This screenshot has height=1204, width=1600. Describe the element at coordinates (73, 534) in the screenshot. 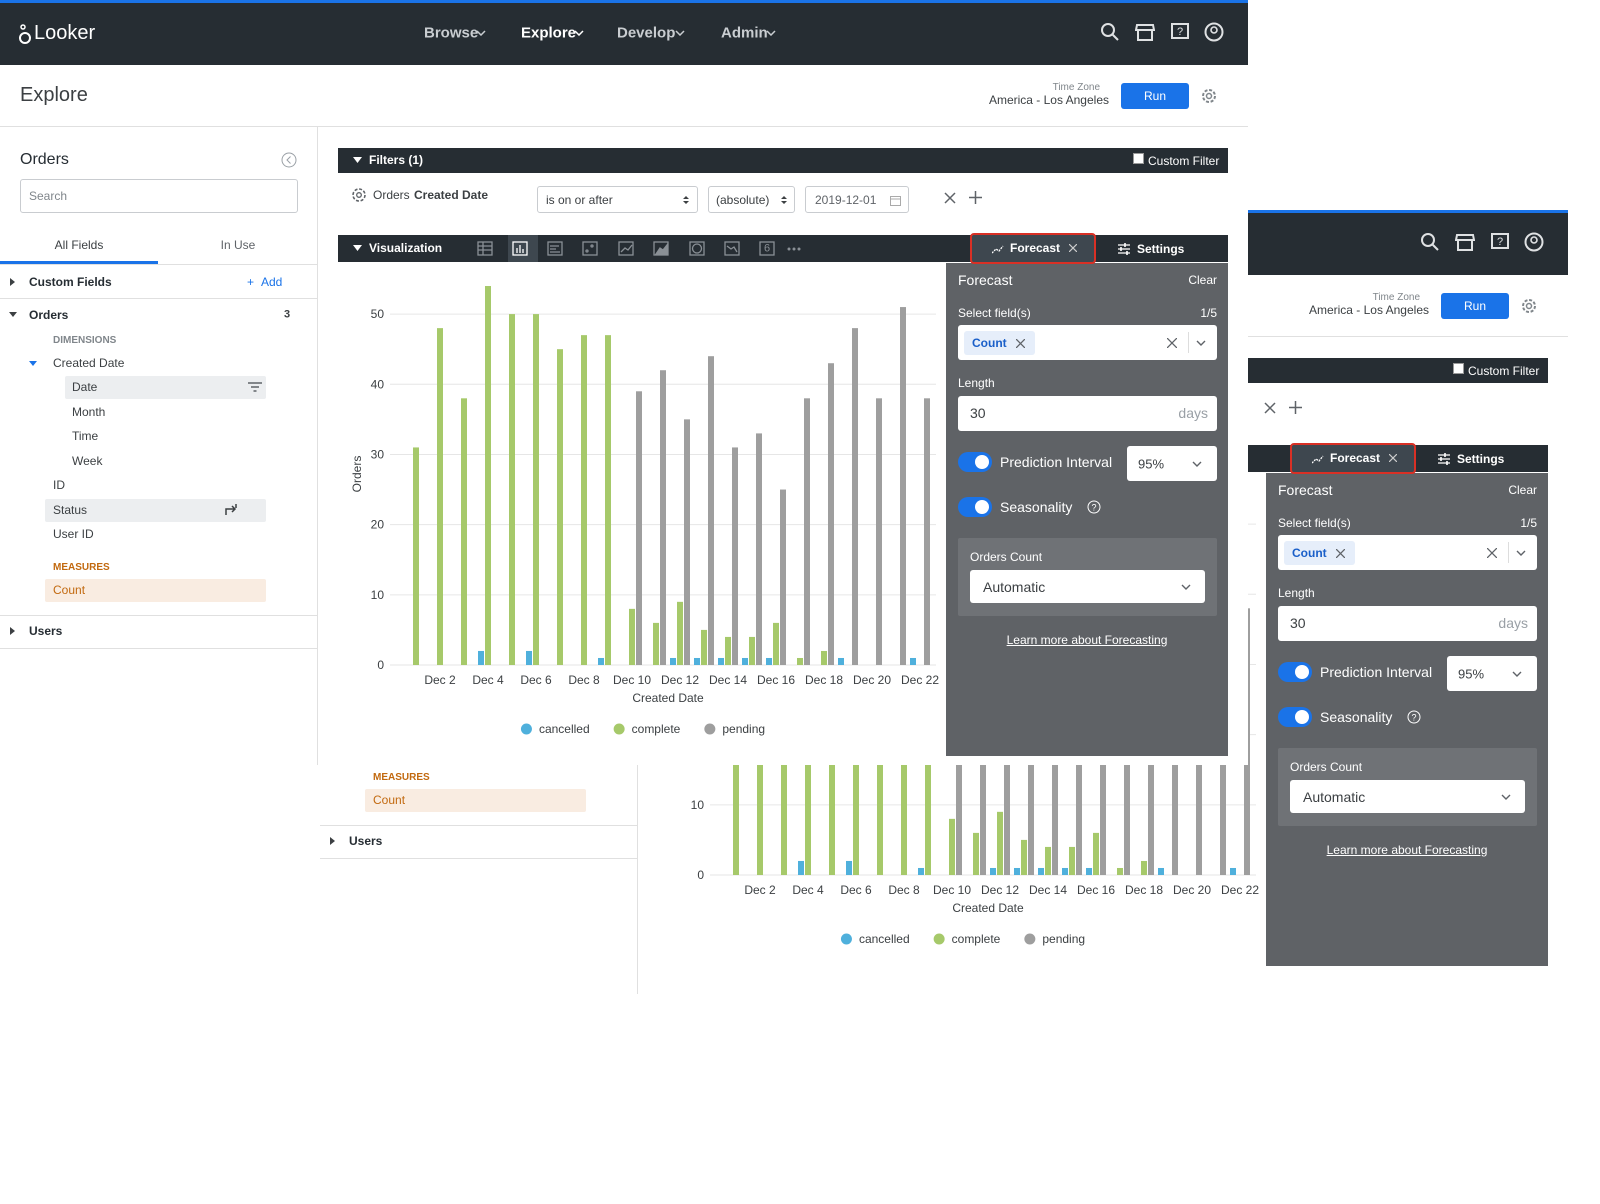

I see `dimension: User ID` at that location.